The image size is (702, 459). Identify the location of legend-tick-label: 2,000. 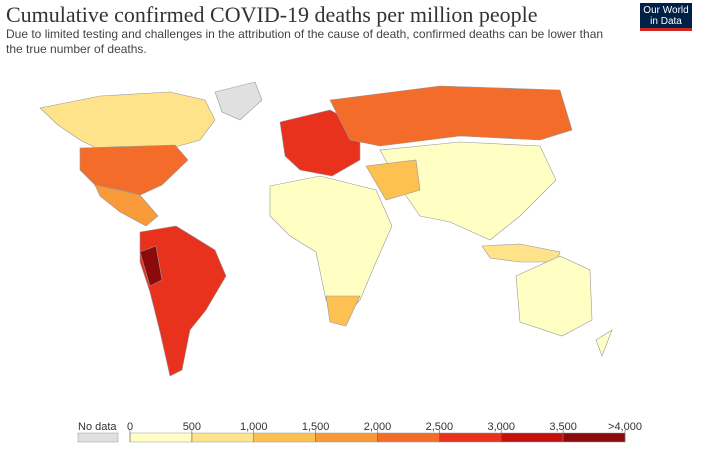
(378, 427).